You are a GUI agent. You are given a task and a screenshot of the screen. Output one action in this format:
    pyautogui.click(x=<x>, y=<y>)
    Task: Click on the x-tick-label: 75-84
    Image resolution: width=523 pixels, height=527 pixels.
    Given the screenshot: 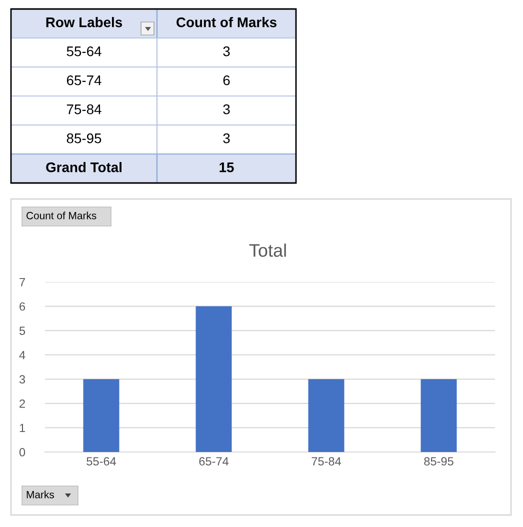 What is the action you would take?
    pyautogui.click(x=327, y=461)
    